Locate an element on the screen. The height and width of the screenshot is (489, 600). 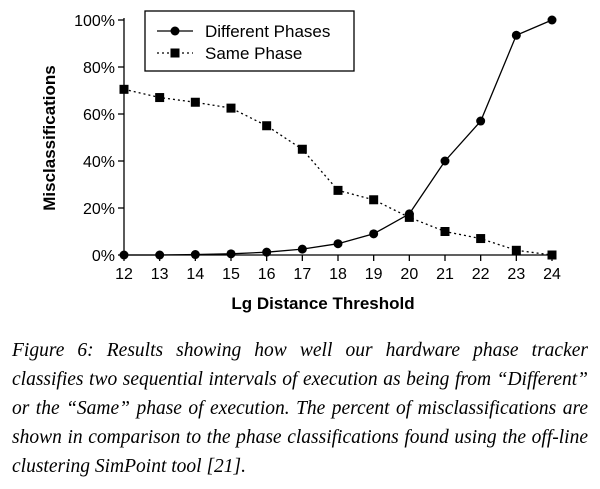
y-tick-label: 40% is located at coordinates (99, 162).